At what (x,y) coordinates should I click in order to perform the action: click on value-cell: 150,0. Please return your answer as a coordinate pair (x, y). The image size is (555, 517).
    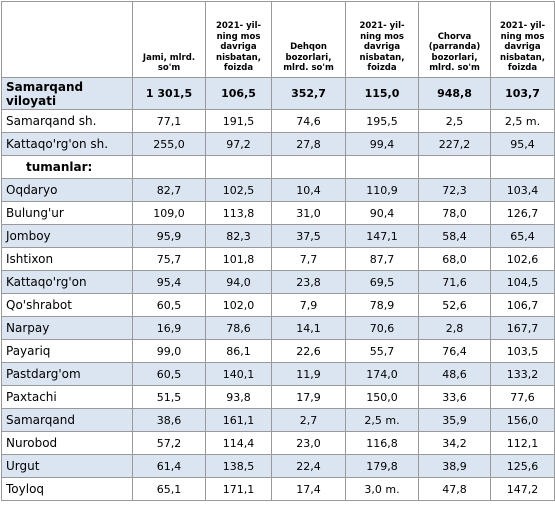
    Looking at the image, I should click on (382, 397).